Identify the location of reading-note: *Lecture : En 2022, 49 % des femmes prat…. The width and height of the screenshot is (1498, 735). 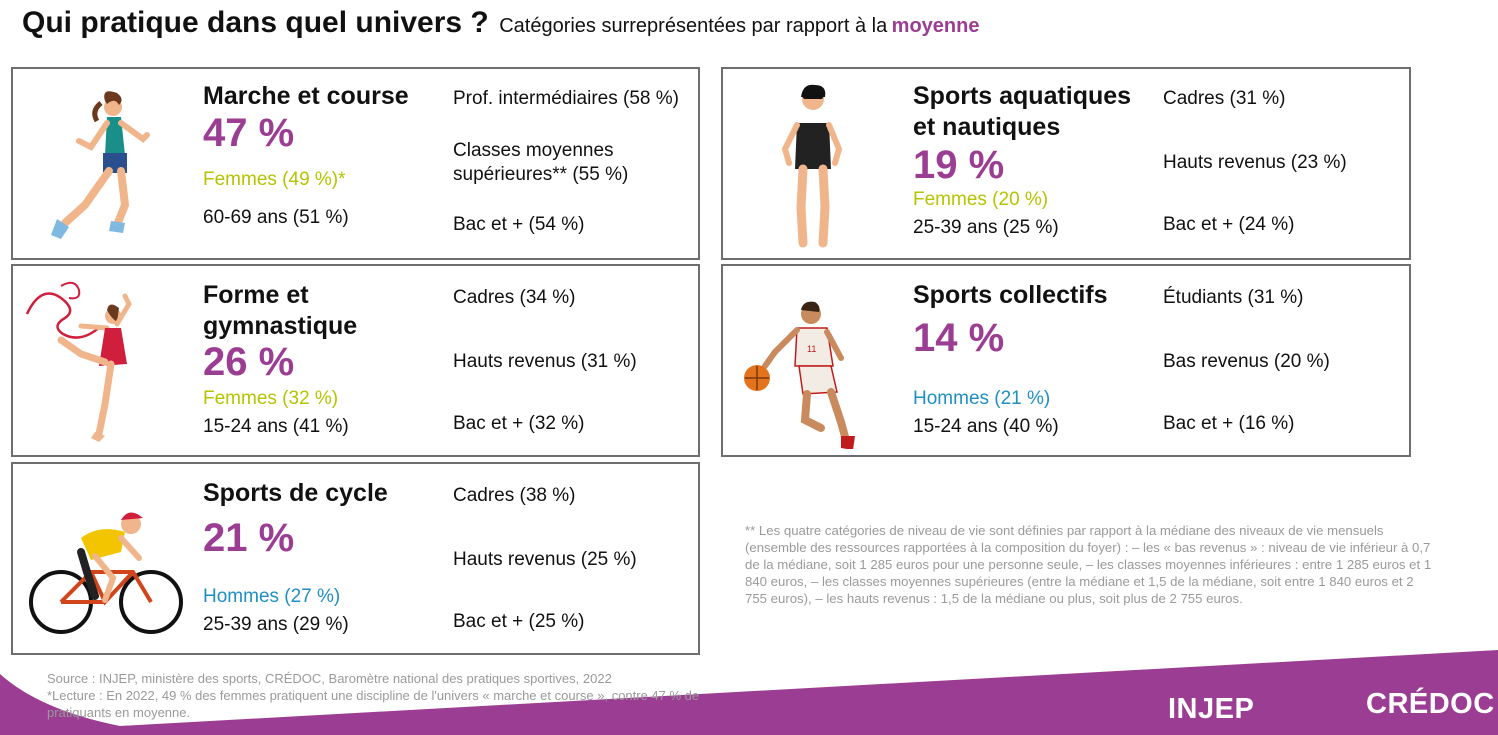
(373, 704).